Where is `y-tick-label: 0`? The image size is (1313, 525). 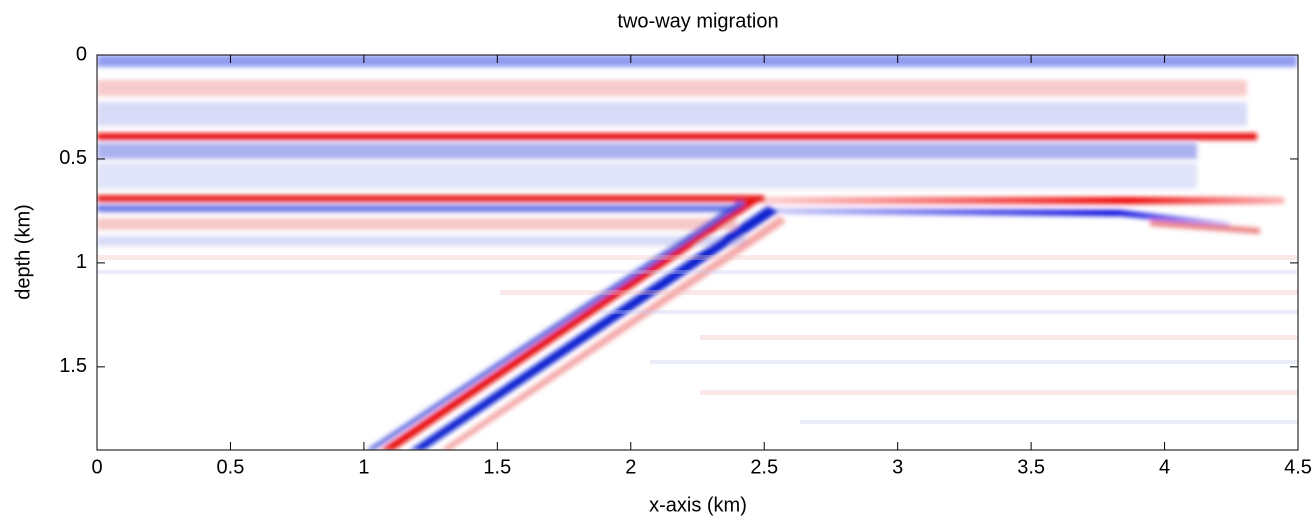
y-tick-label: 0 is located at coordinates (81, 54).